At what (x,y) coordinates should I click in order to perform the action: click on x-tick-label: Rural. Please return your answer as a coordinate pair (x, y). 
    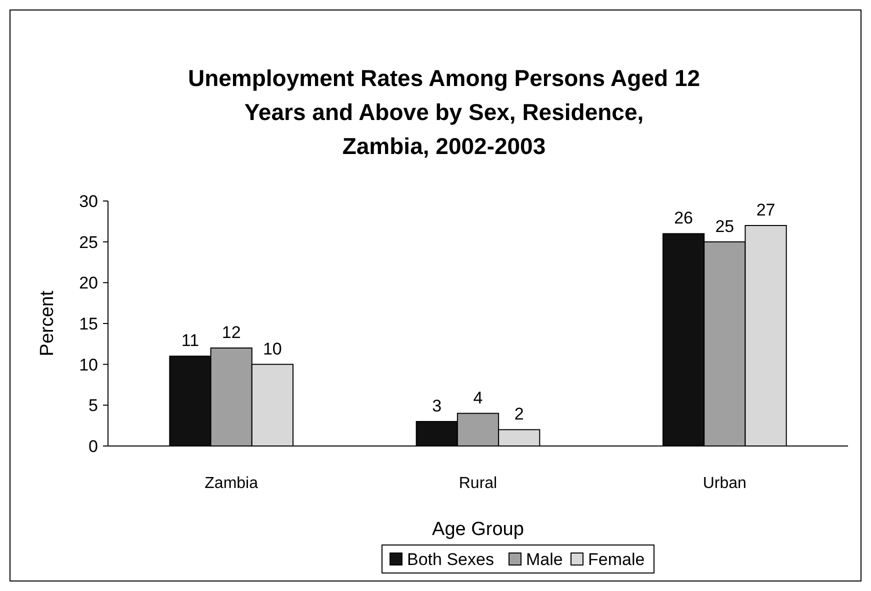
    Looking at the image, I should click on (478, 483).